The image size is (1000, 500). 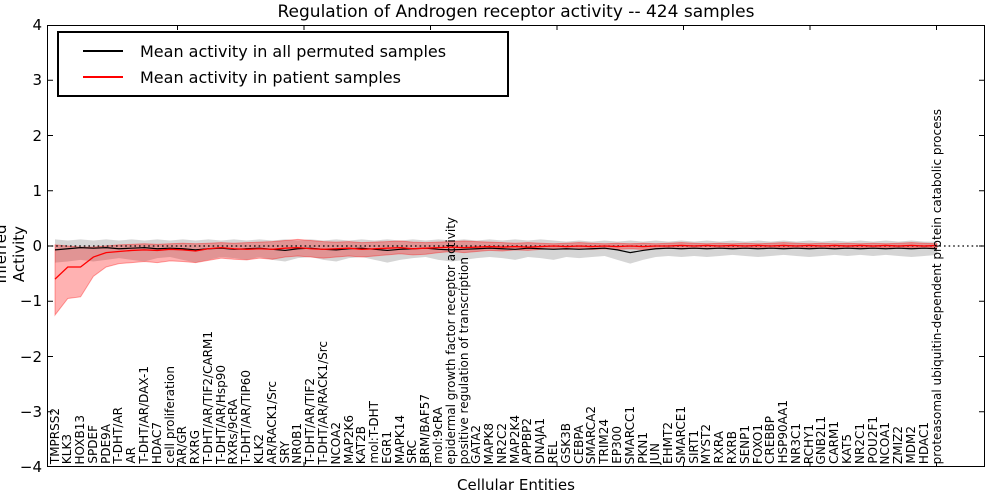 I want to click on x-category-label: AR/RACK1/Src, so click(x=271, y=422).